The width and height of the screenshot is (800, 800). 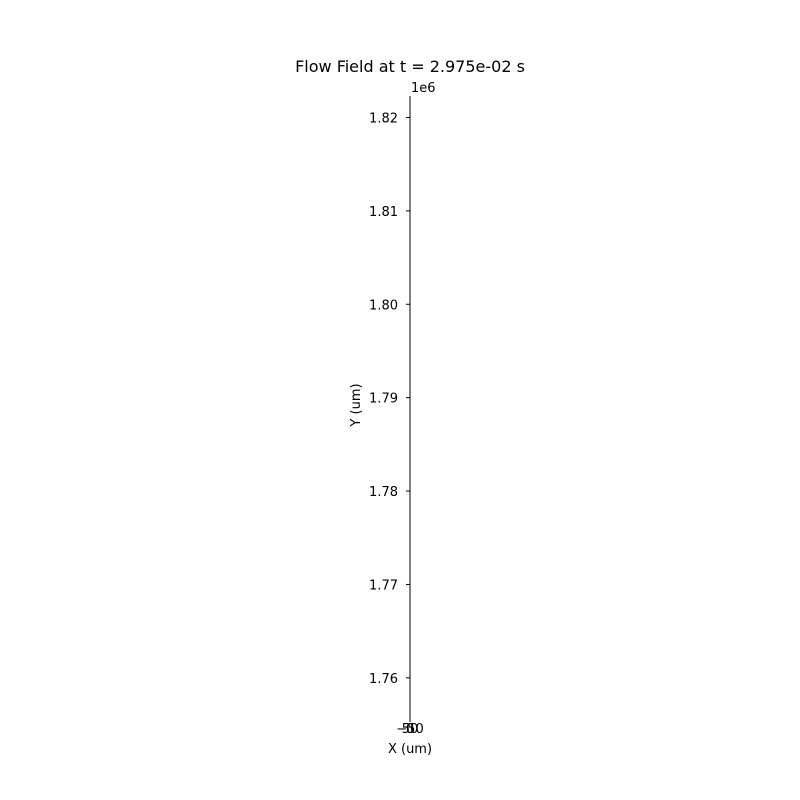 I want to click on y-axis-offset-label: 1e6, so click(x=423, y=88).